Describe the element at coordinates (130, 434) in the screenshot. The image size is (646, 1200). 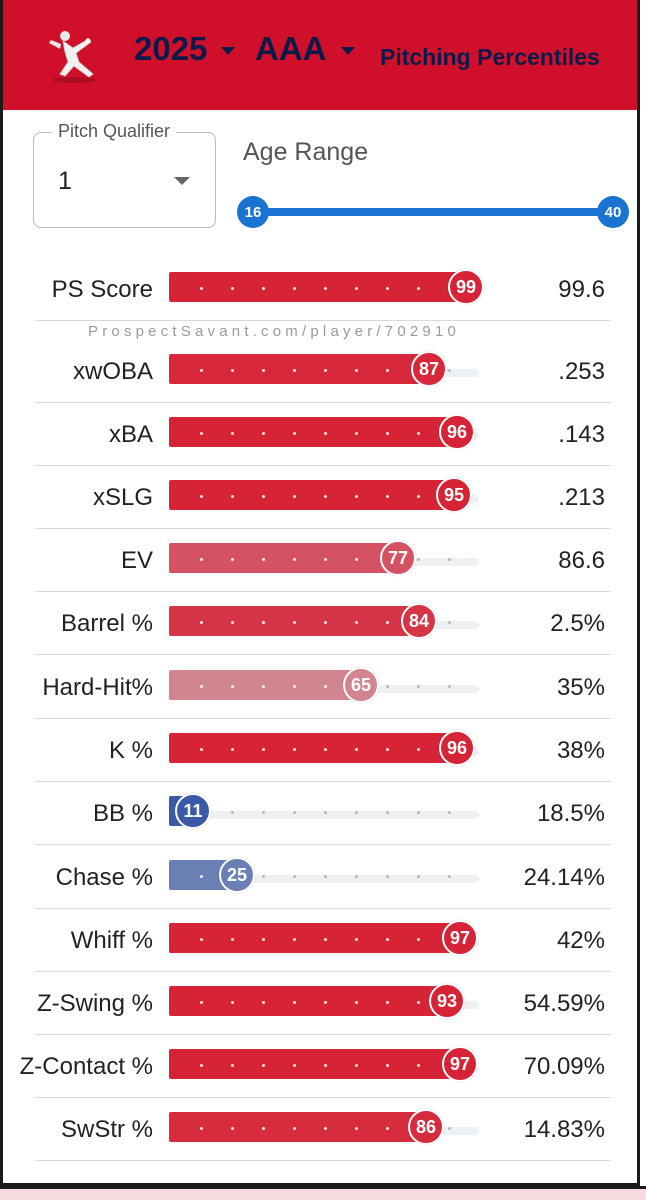
I see `stat-label: xBA` at that location.